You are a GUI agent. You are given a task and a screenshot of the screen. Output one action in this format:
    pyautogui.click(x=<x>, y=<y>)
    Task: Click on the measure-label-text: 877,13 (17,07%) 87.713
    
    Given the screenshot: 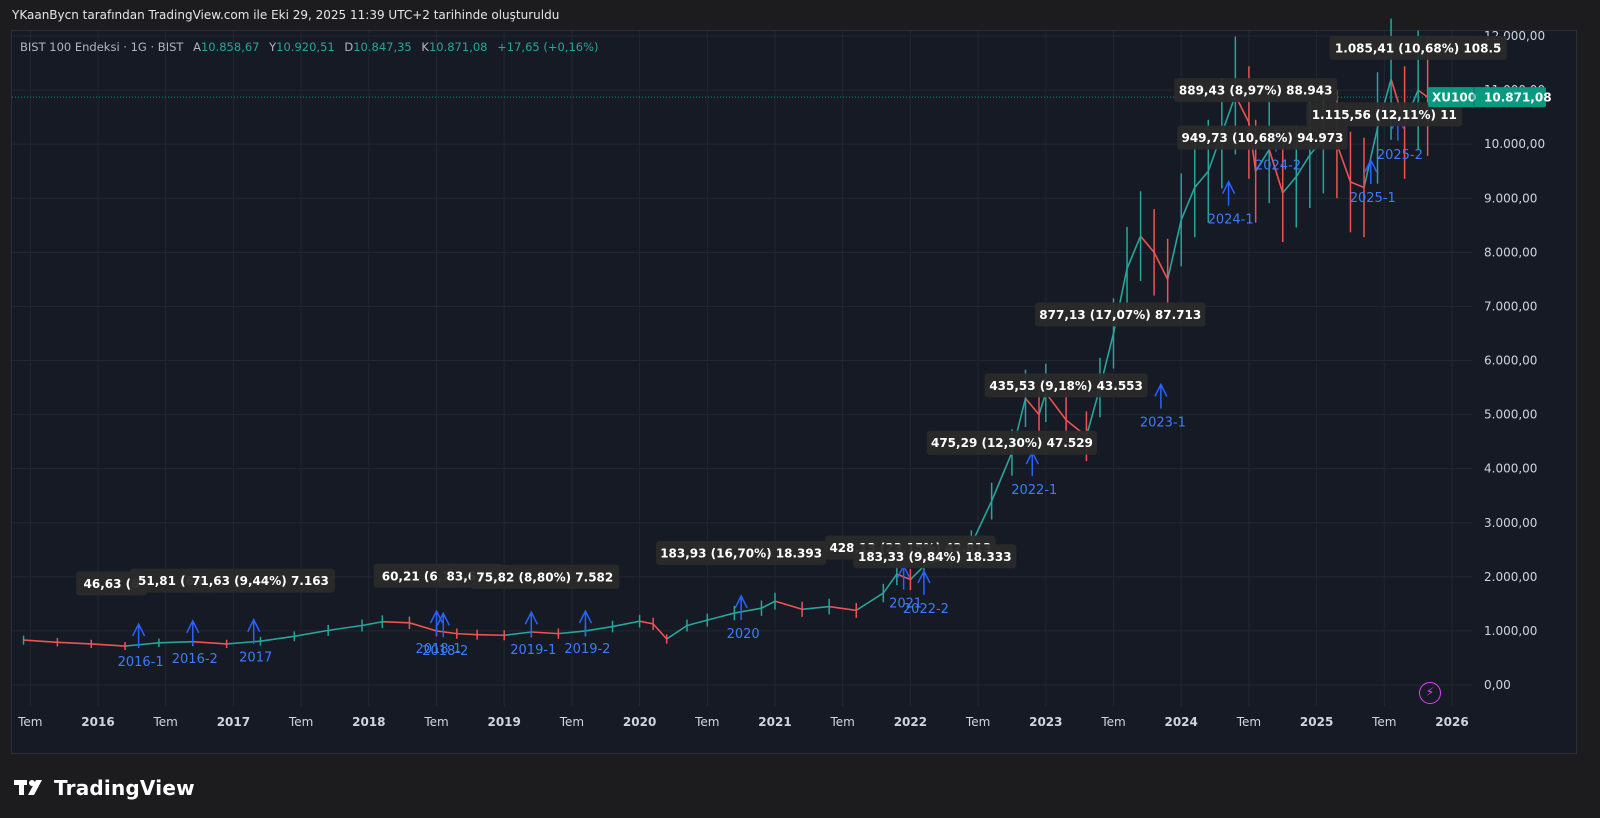 What is the action you would take?
    pyautogui.click(x=1120, y=315)
    